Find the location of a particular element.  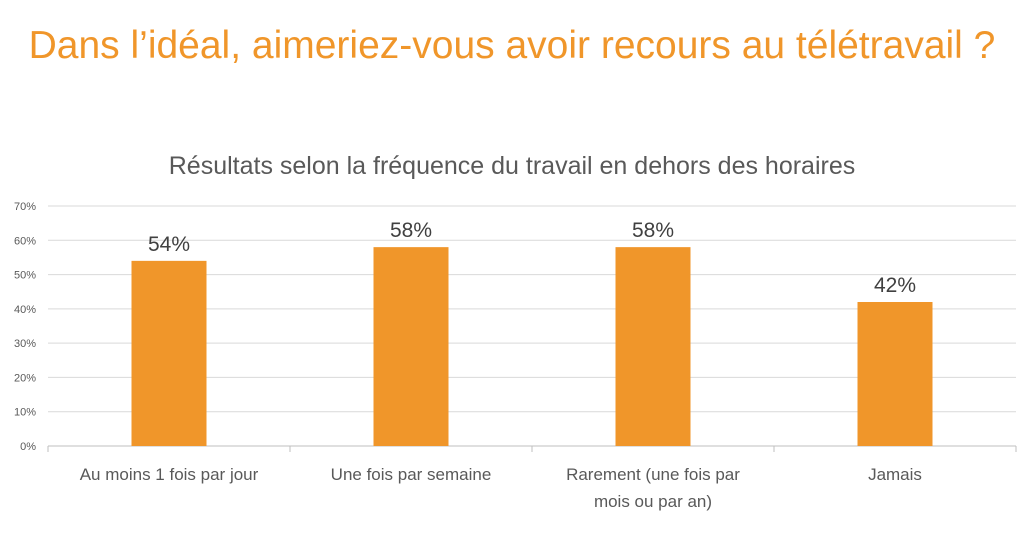

y-tick-label: 20% is located at coordinates (25, 378).